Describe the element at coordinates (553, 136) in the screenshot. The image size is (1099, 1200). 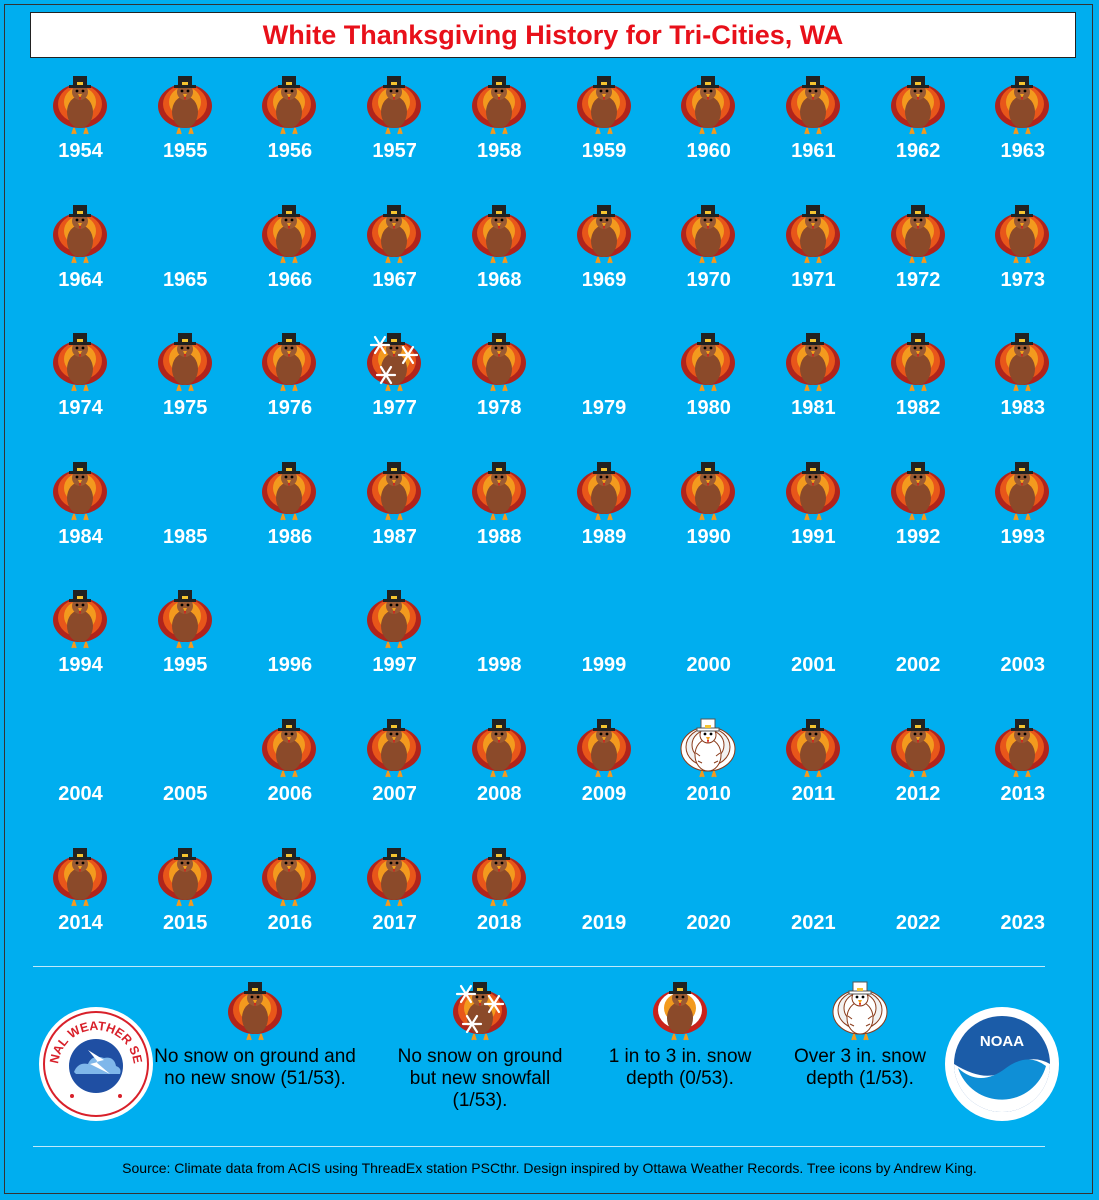
I see `year-row: 1954 1955 1956 1957 1958 1959 1960 1961 1962 1963` at that location.